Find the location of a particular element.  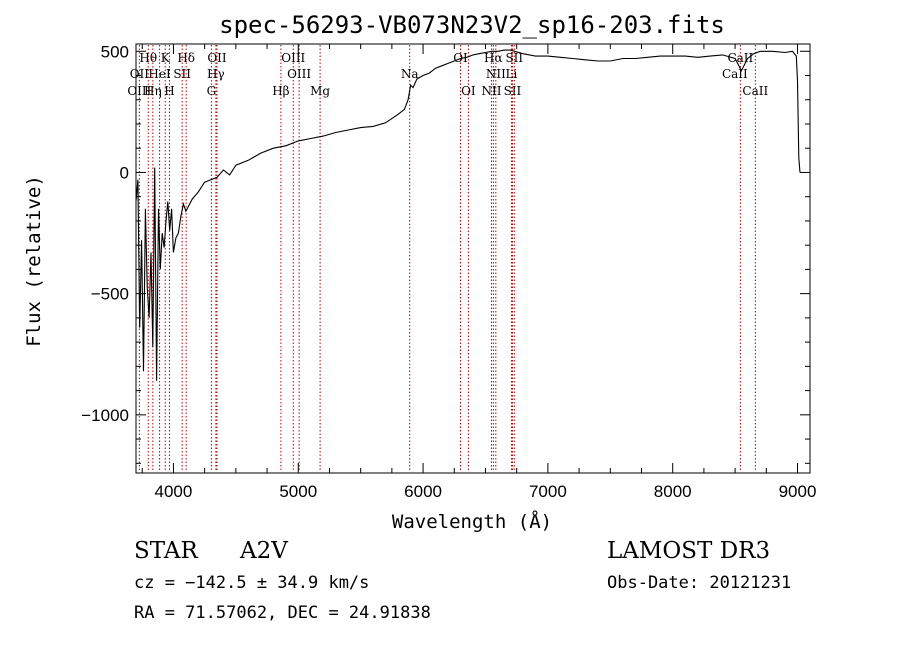

x-tick-label: 7000 is located at coordinates (548, 491).